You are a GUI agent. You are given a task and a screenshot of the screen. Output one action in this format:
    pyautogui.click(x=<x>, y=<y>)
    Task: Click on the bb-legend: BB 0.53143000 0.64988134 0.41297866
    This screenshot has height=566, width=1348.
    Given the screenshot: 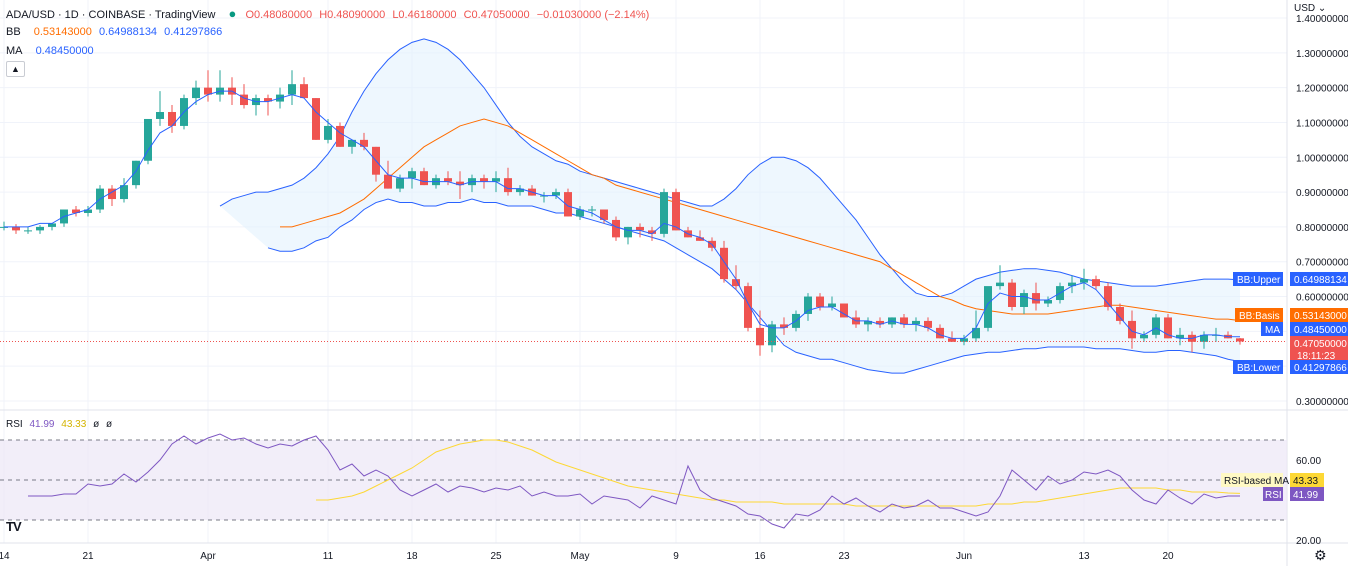 What is the action you would take?
    pyautogui.click(x=116, y=32)
    